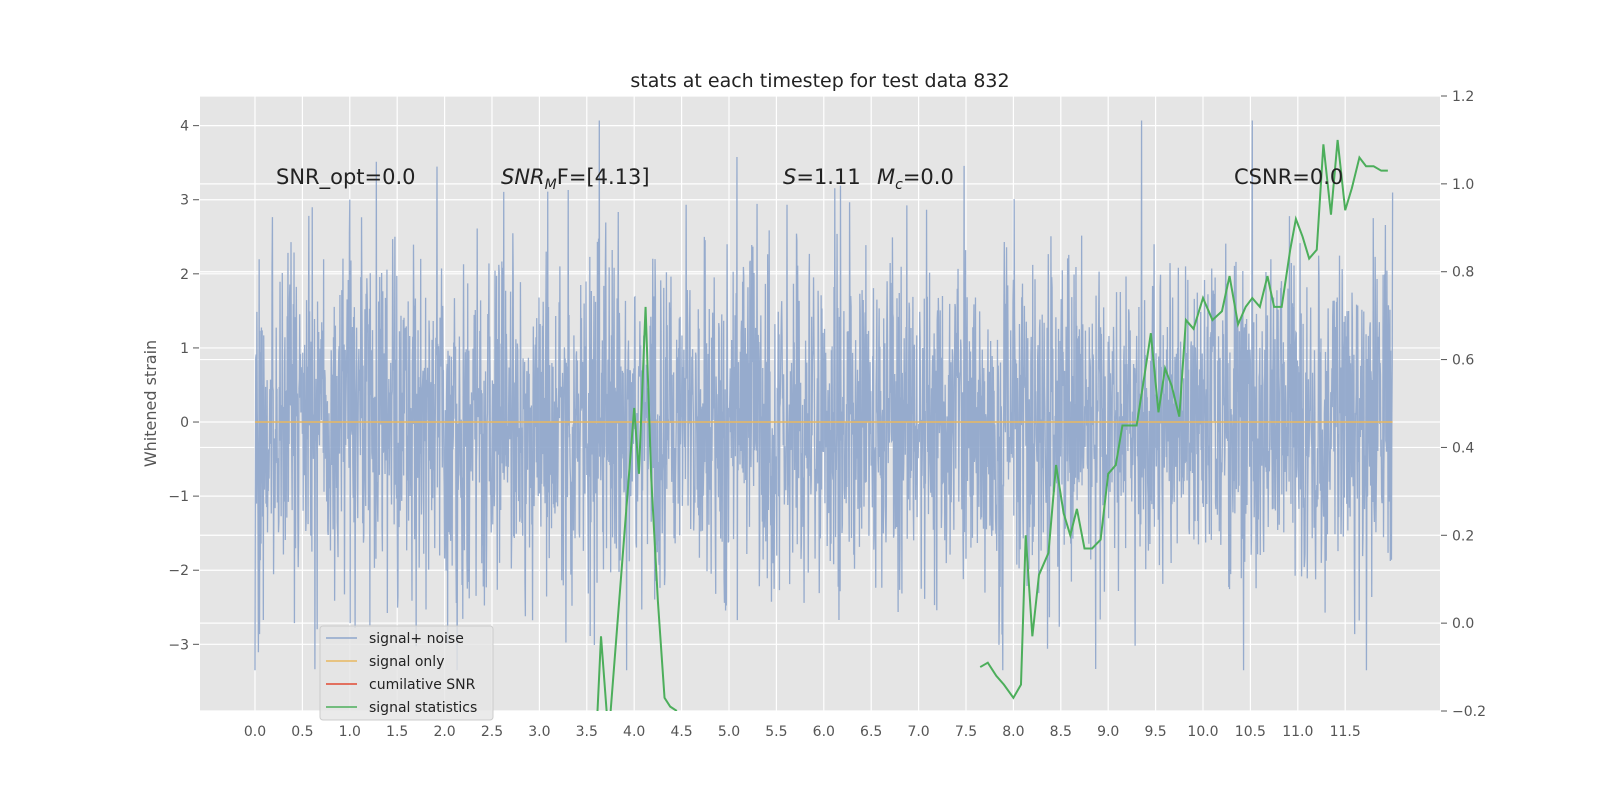 This screenshot has width=1600, height=800. Describe the element at coordinates (178, 645) in the screenshot. I see `y-tick-label: −3` at that location.